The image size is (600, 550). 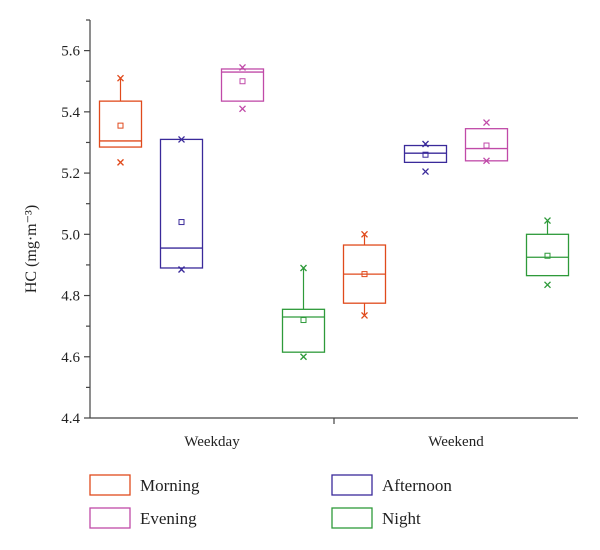 I want to click on y-axis-title: HC (mg·m⁻³), so click(x=31, y=249).